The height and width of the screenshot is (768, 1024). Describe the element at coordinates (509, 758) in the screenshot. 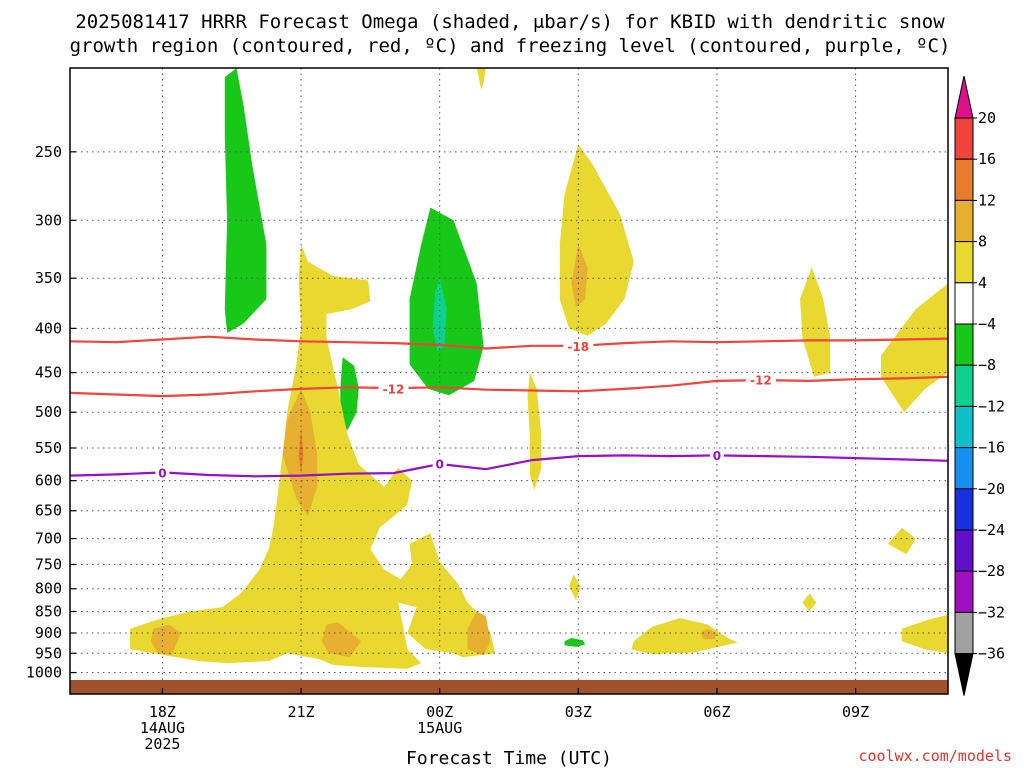

I see `x-axis-label: Forecast Time (UTC)` at that location.